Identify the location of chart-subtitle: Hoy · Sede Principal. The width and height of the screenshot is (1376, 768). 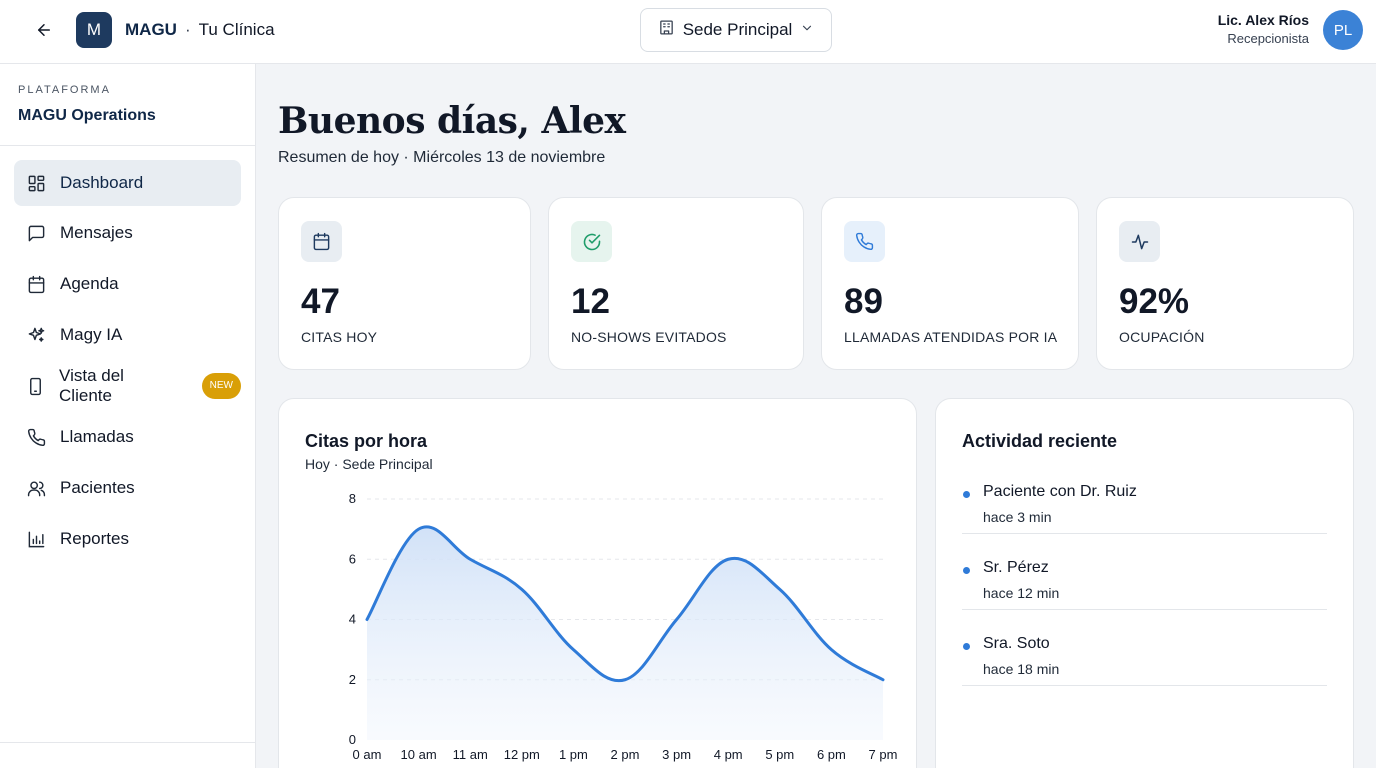
(369, 464).